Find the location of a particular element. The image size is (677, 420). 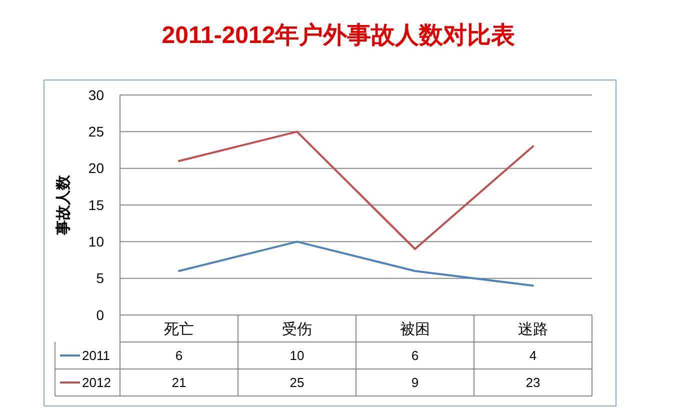

data-label: 9 is located at coordinates (415, 382).